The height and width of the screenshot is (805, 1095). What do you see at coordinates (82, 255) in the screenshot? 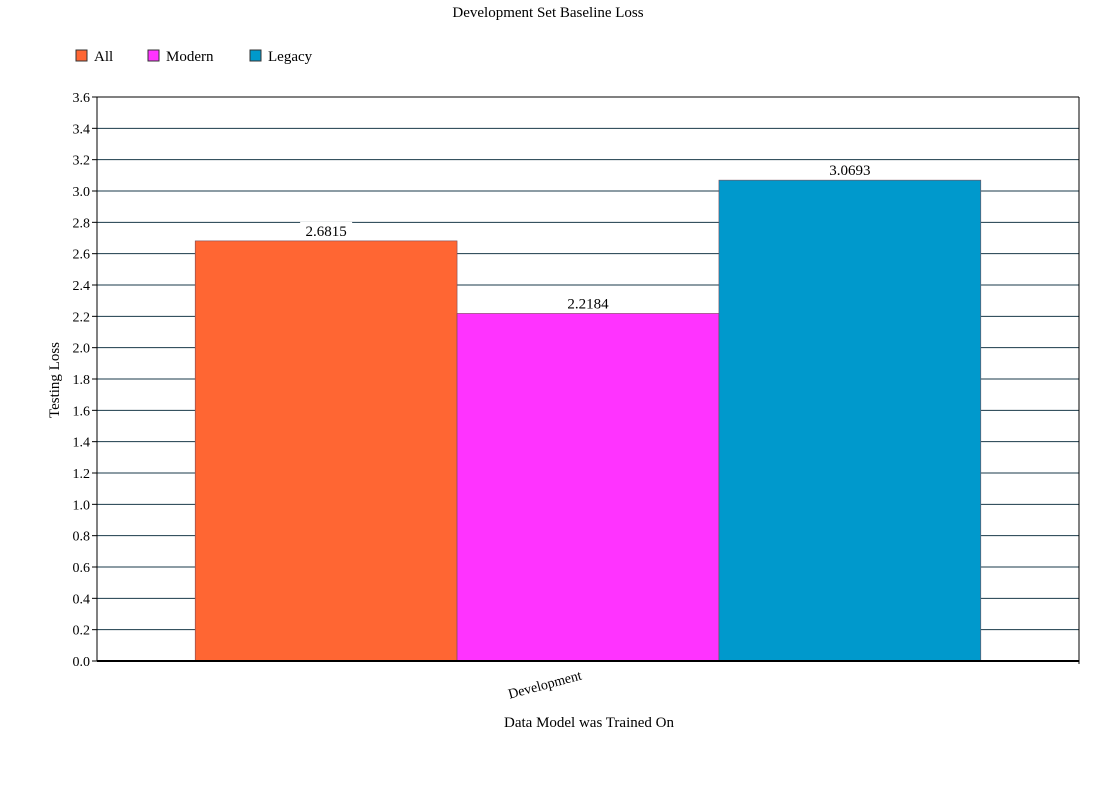
I see `y-tick-label: 2.6` at bounding box center [82, 255].